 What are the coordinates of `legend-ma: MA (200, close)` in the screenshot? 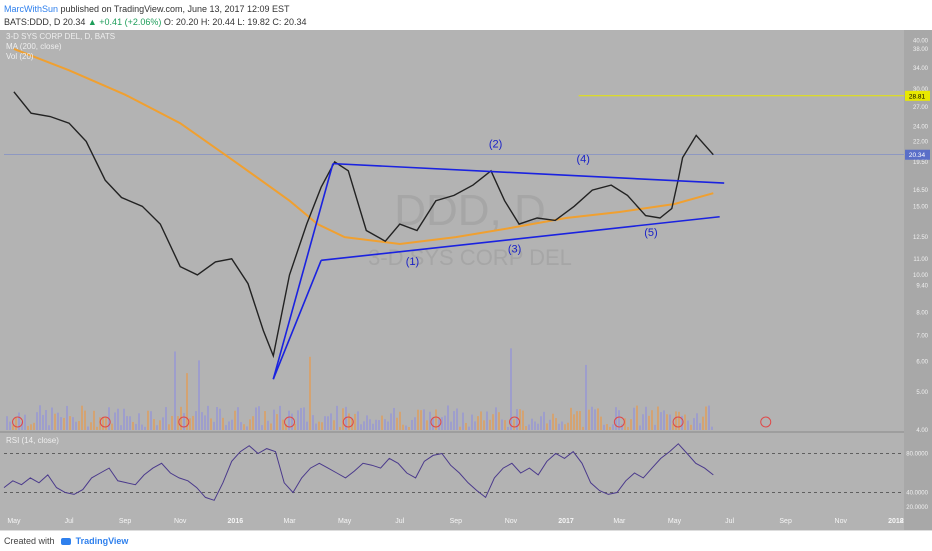 It's located at (34, 46).